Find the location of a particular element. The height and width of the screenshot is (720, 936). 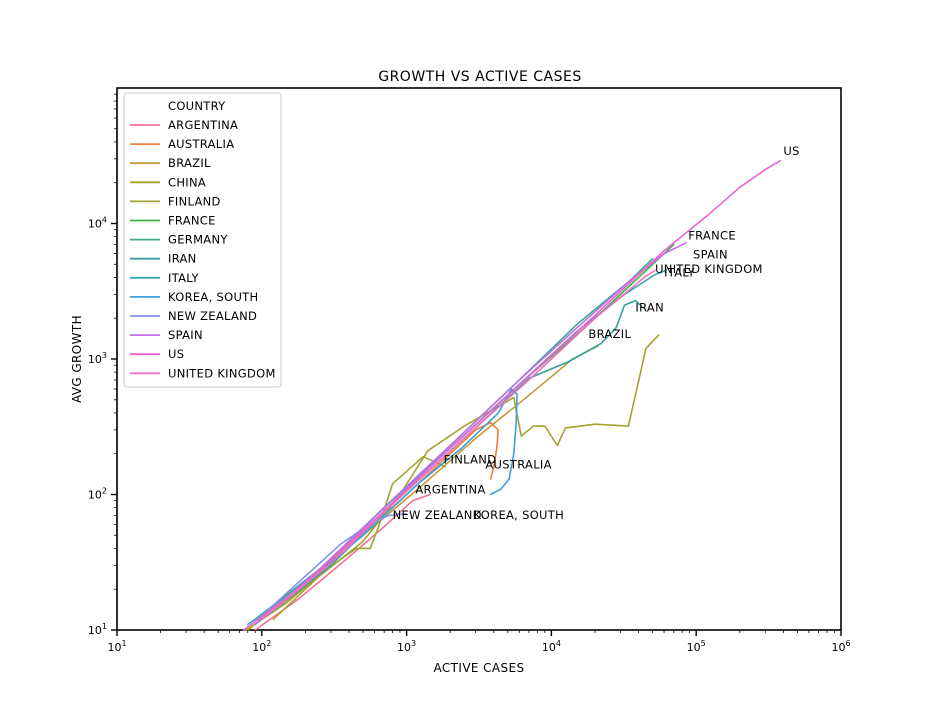

annotation-new-zealand: NEW ZEALAND is located at coordinates (437, 515).